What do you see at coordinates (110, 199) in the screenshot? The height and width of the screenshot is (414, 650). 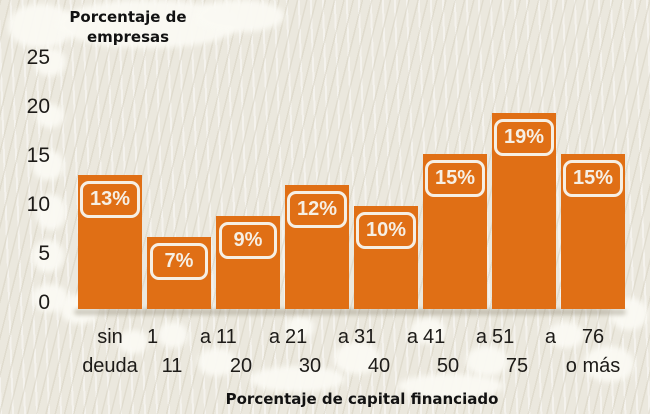 I see `bar-value-label: 13%` at bounding box center [110, 199].